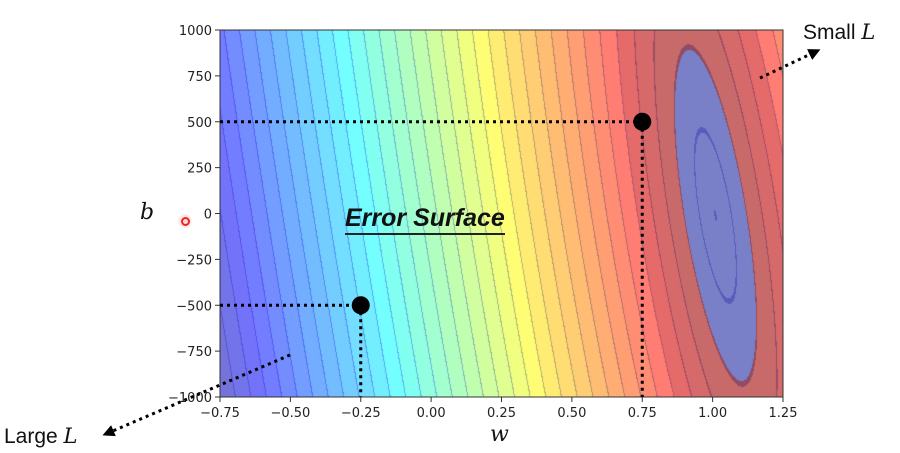 The width and height of the screenshot is (900, 453). Describe the element at coordinates (361, 413) in the screenshot. I see `x-tick-label: −0.25` at that location.